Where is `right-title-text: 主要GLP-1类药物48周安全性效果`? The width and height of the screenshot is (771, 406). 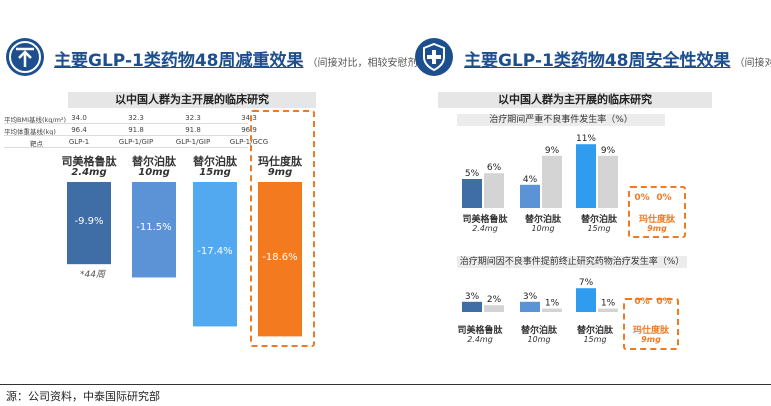 right-title-text: 主要GLP-1类药物48周安全性效果 is located at coordinates (597, 61).